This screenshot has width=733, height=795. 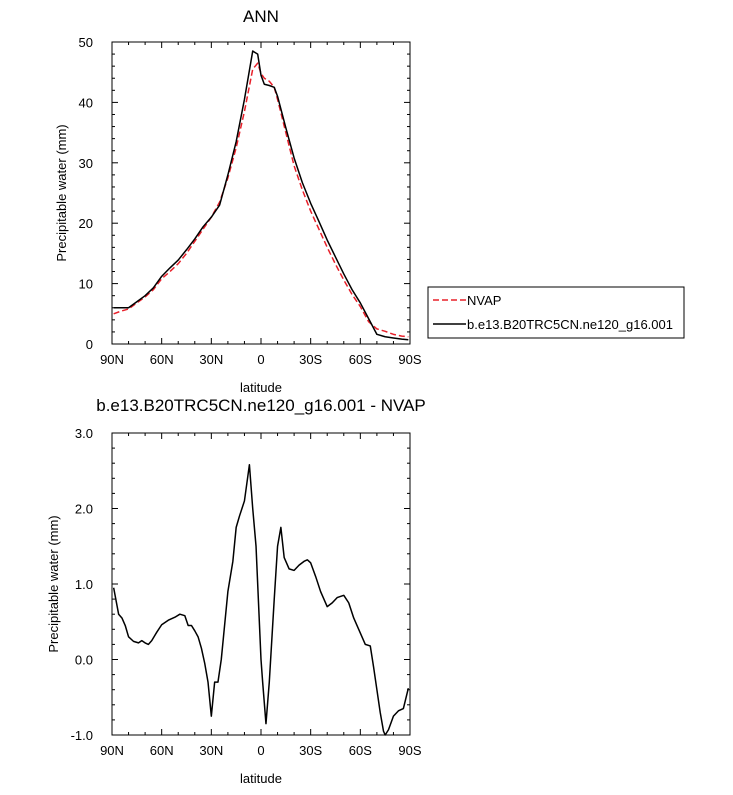 I want to click on bottom-x-tick-label: 90S, so click(x=409, y=750).